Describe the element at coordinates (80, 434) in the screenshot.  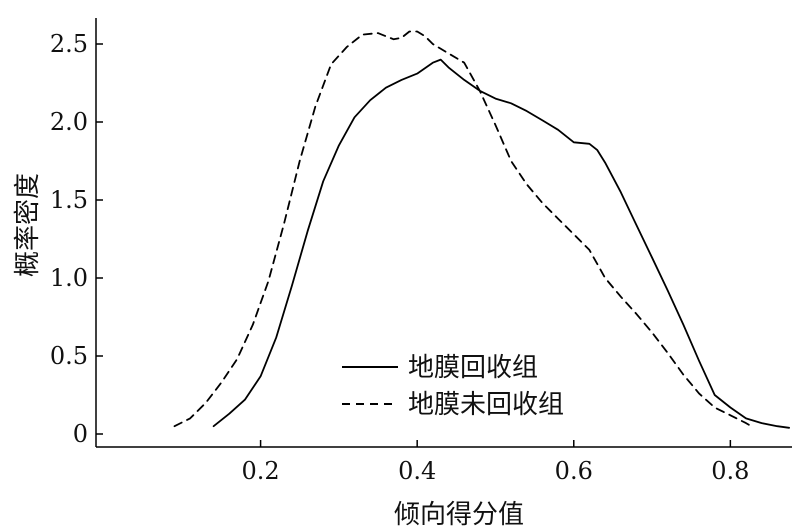
I see `y-tick-label: 0` at that location.